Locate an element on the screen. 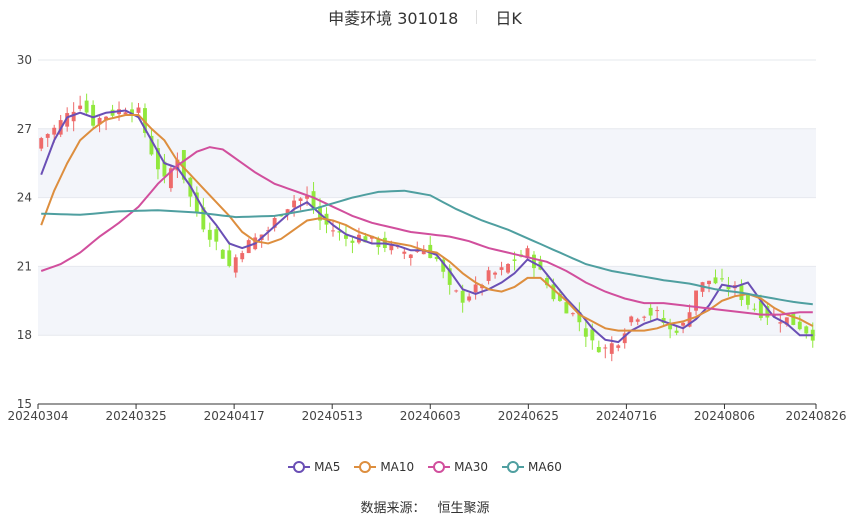  chart-title-bar: 申菱环境 301018 日K is located at coordinates (425, 17).